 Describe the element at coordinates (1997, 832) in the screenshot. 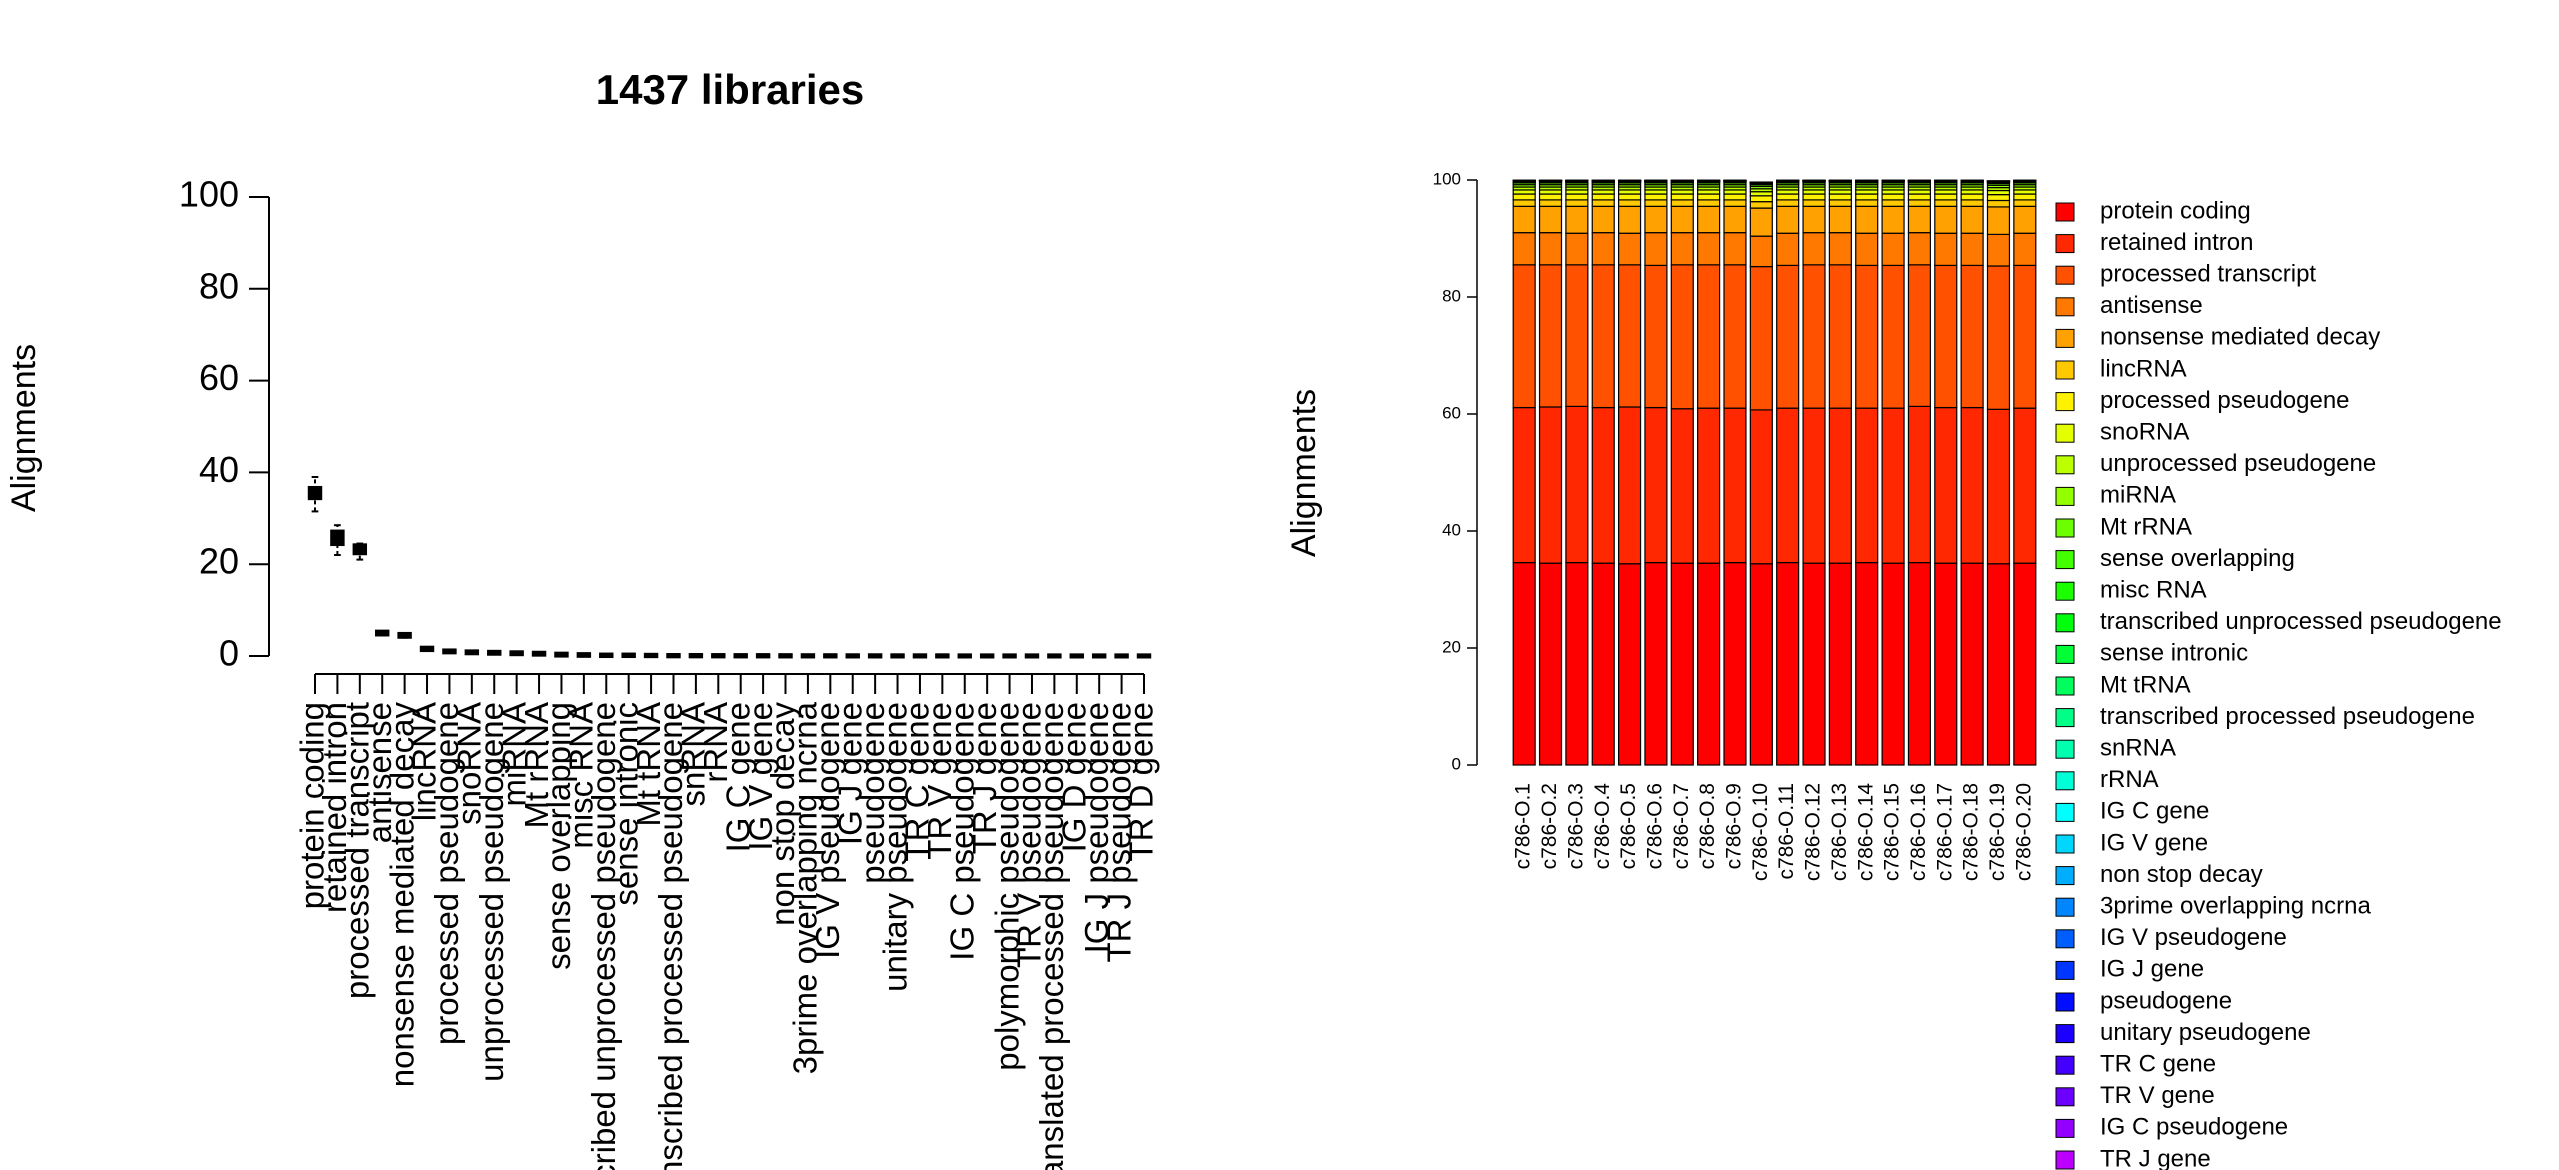

I see `x-tick-label: c786-O.19` at that location.